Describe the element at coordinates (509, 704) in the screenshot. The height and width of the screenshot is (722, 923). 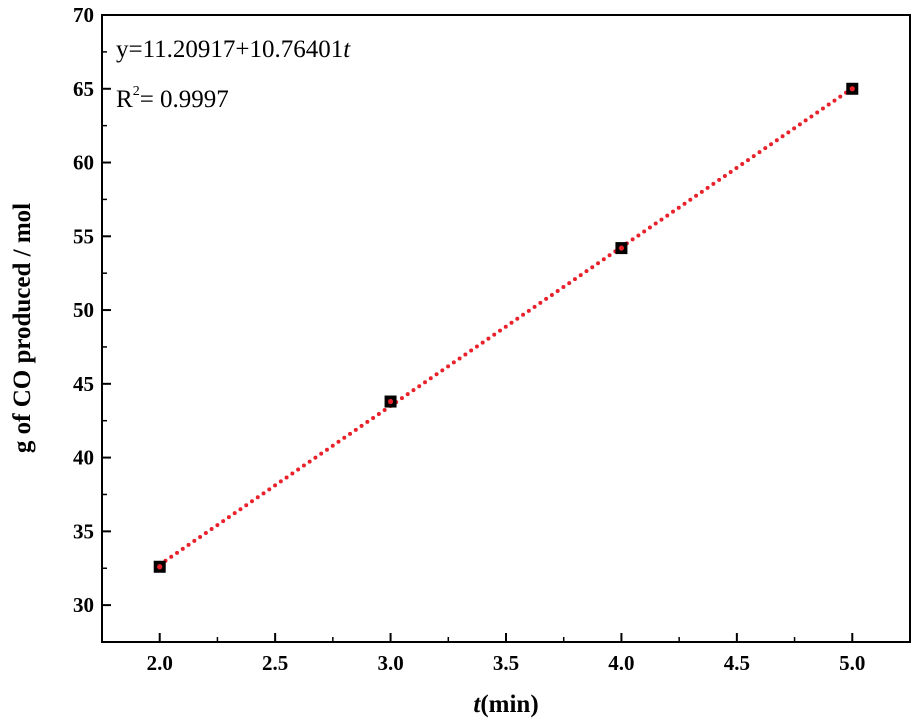
I see `x-axis-title-unit: (min)` at that location.